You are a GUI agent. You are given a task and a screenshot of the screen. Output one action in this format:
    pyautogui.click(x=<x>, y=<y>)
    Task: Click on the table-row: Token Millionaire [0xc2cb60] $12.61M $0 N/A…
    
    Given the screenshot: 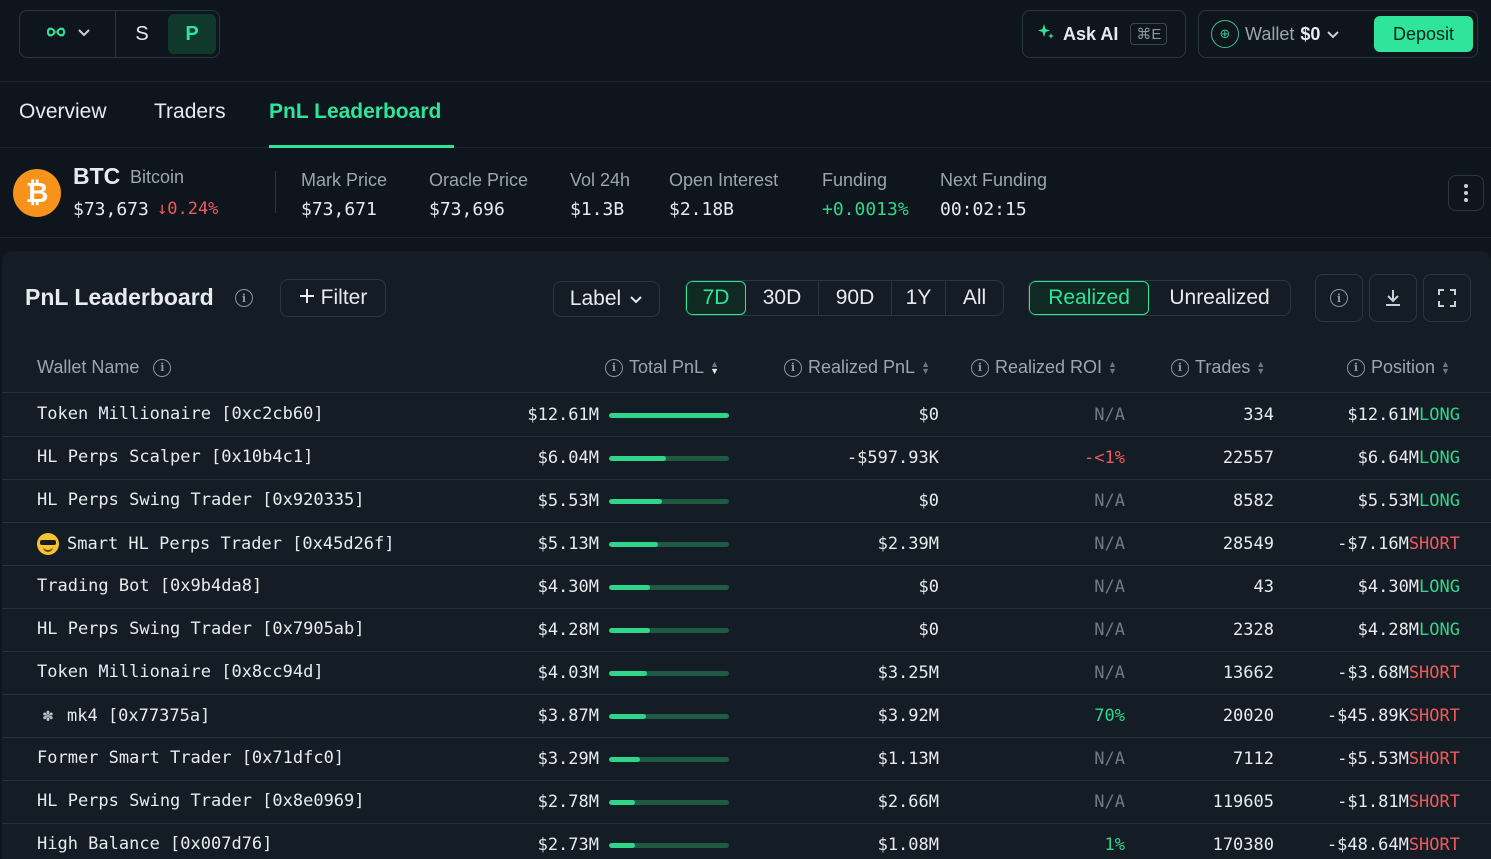 What is the action you would take?
    pyautogui.click(x=746, y=415)
    